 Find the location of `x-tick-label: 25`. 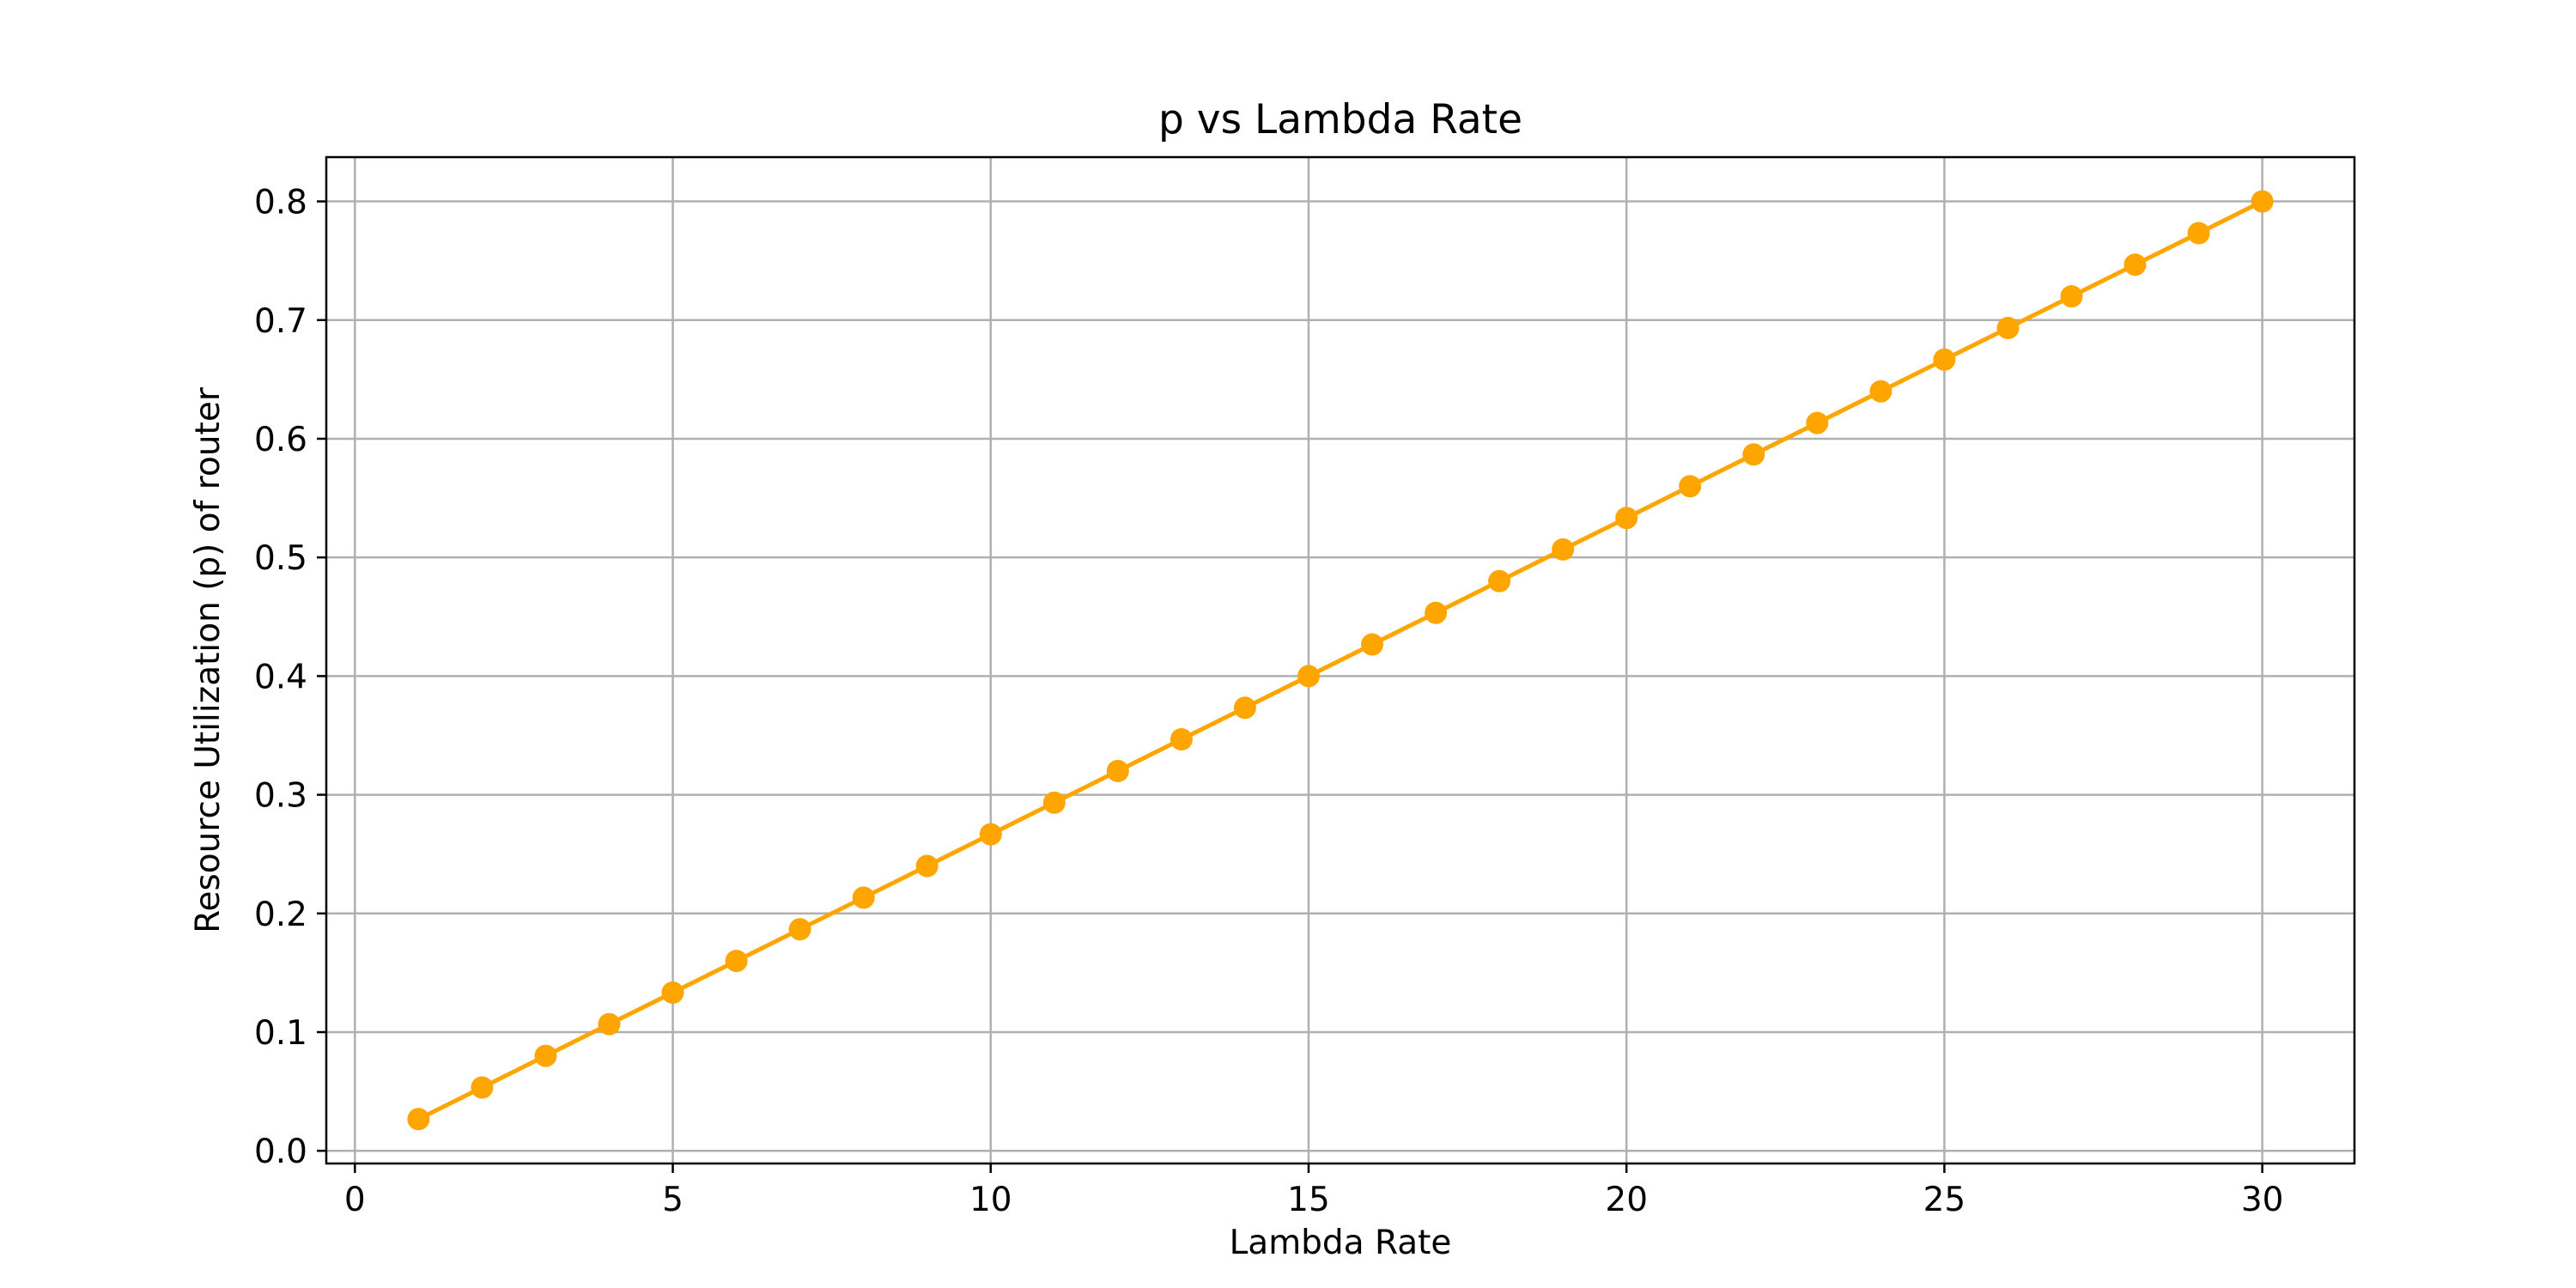

x-tick-label: 25 is located at coordinates (1945, 1200).